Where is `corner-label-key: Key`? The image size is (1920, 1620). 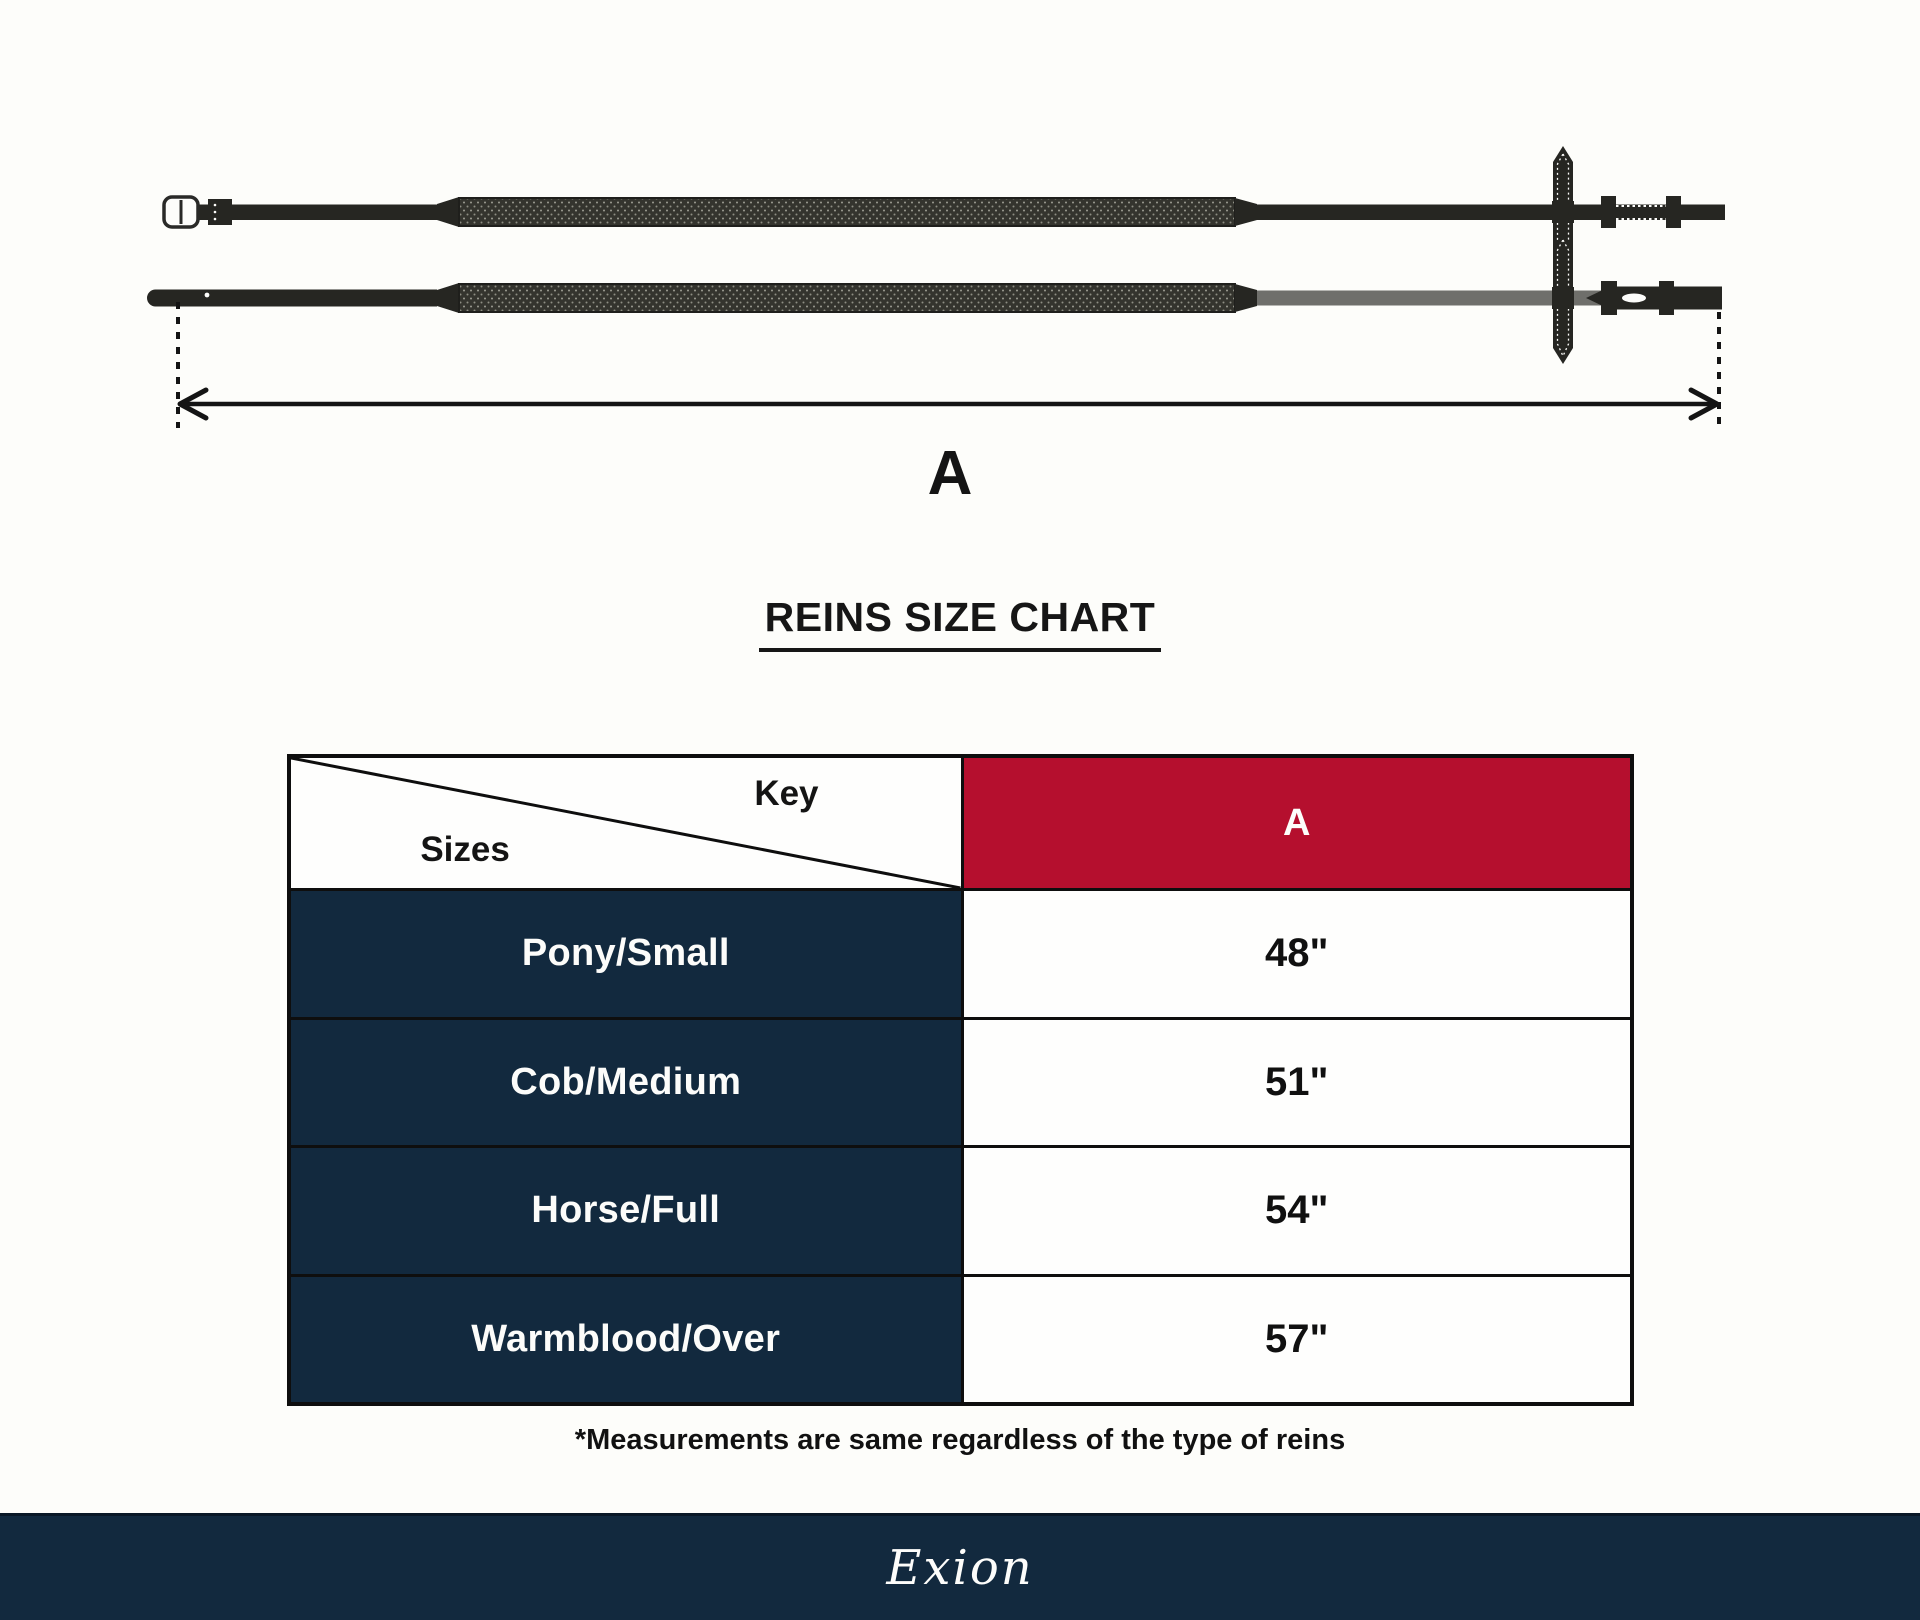 corner-label-key: Key is located at coordinates (786, 793).